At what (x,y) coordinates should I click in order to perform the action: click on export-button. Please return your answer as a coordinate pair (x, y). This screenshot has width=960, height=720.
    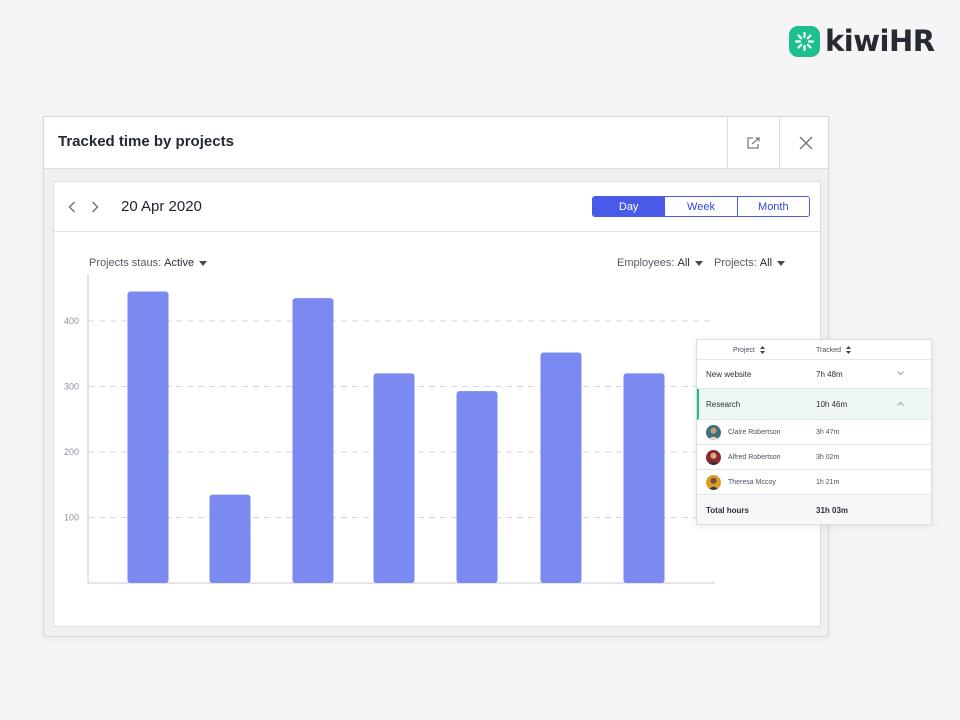
    Looking at the image, I should click on (753, 142).